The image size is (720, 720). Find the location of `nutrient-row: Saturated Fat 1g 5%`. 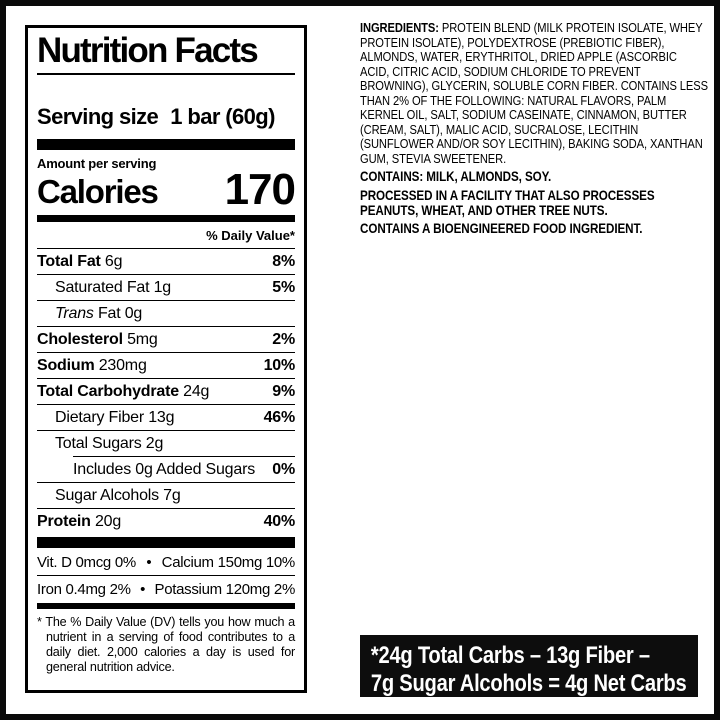

nutrient-row: Saturated Fat 1g 5% is located at coordinates (166, 287).